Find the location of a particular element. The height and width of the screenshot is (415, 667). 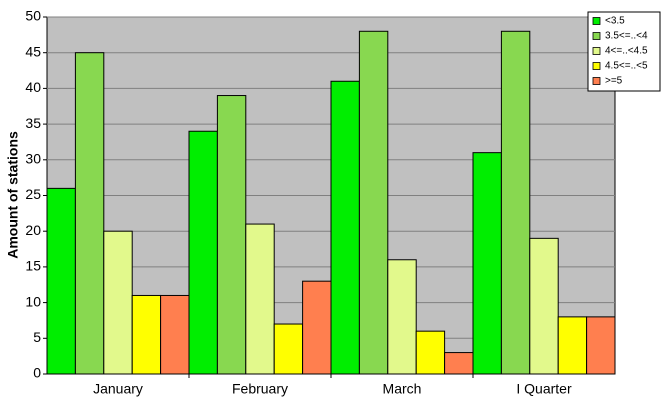

legend-label: >=5 is located at coordinates (614, 81).